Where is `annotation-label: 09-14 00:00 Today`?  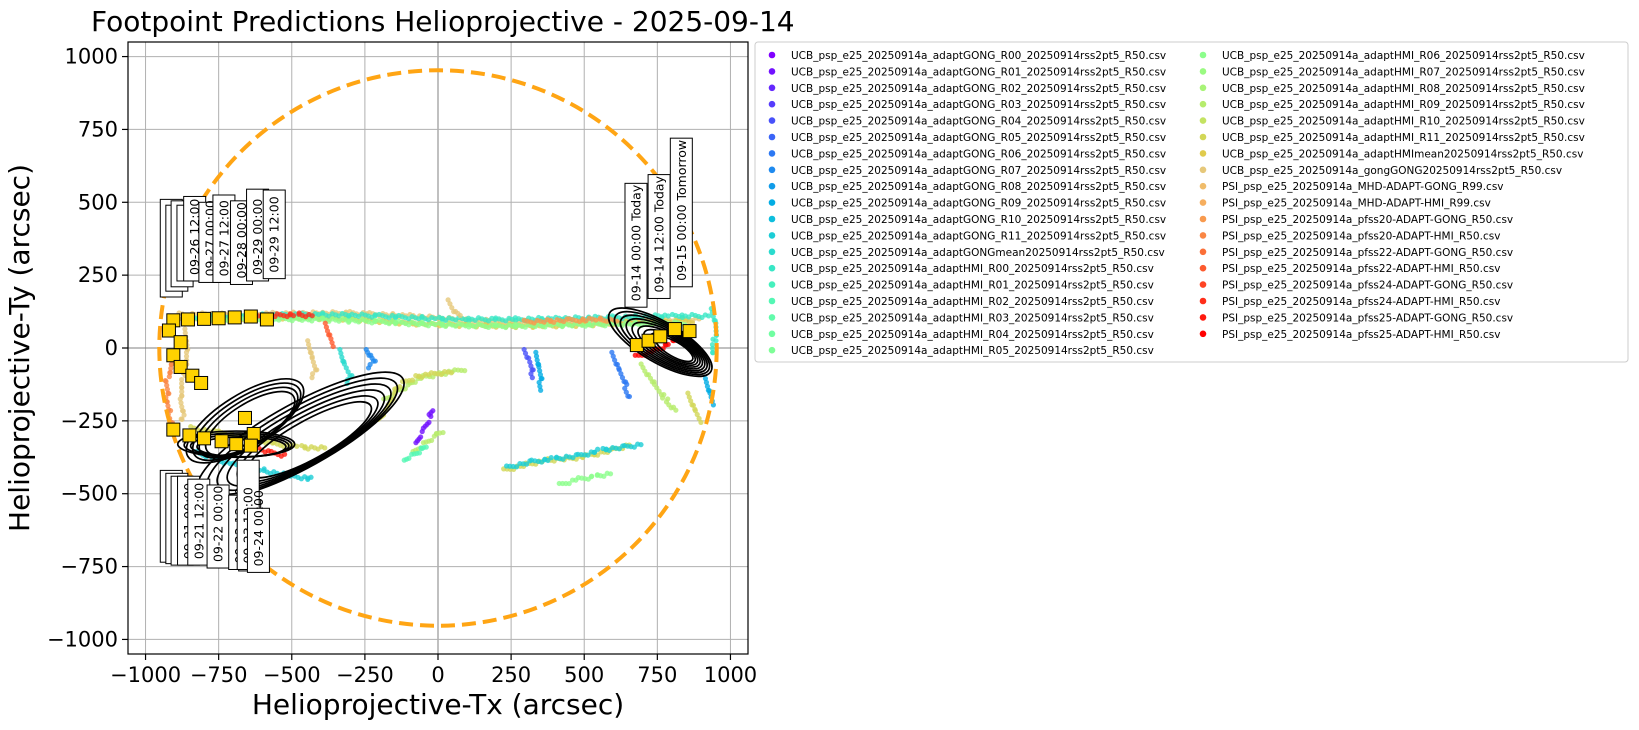 annotation-label: 09-14 00:00 Today is located at coordinates (635, 242).